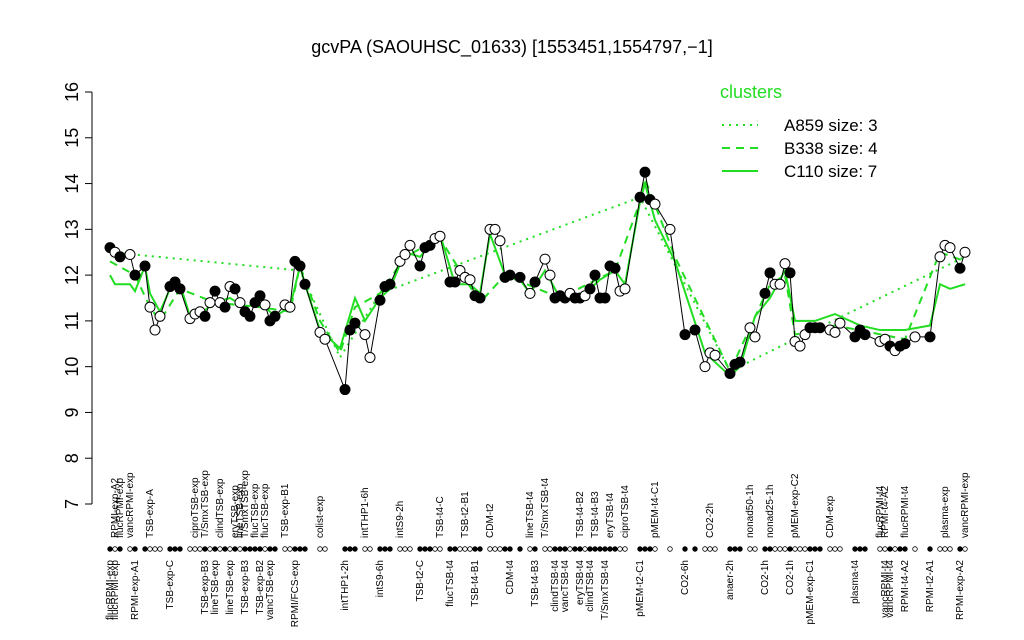 This screenshot has width=1024, height=640. Describe the element at coordinates (580, 582) in the screenshot. I see `x-label-bottom: eryTSB-t4` at that location.